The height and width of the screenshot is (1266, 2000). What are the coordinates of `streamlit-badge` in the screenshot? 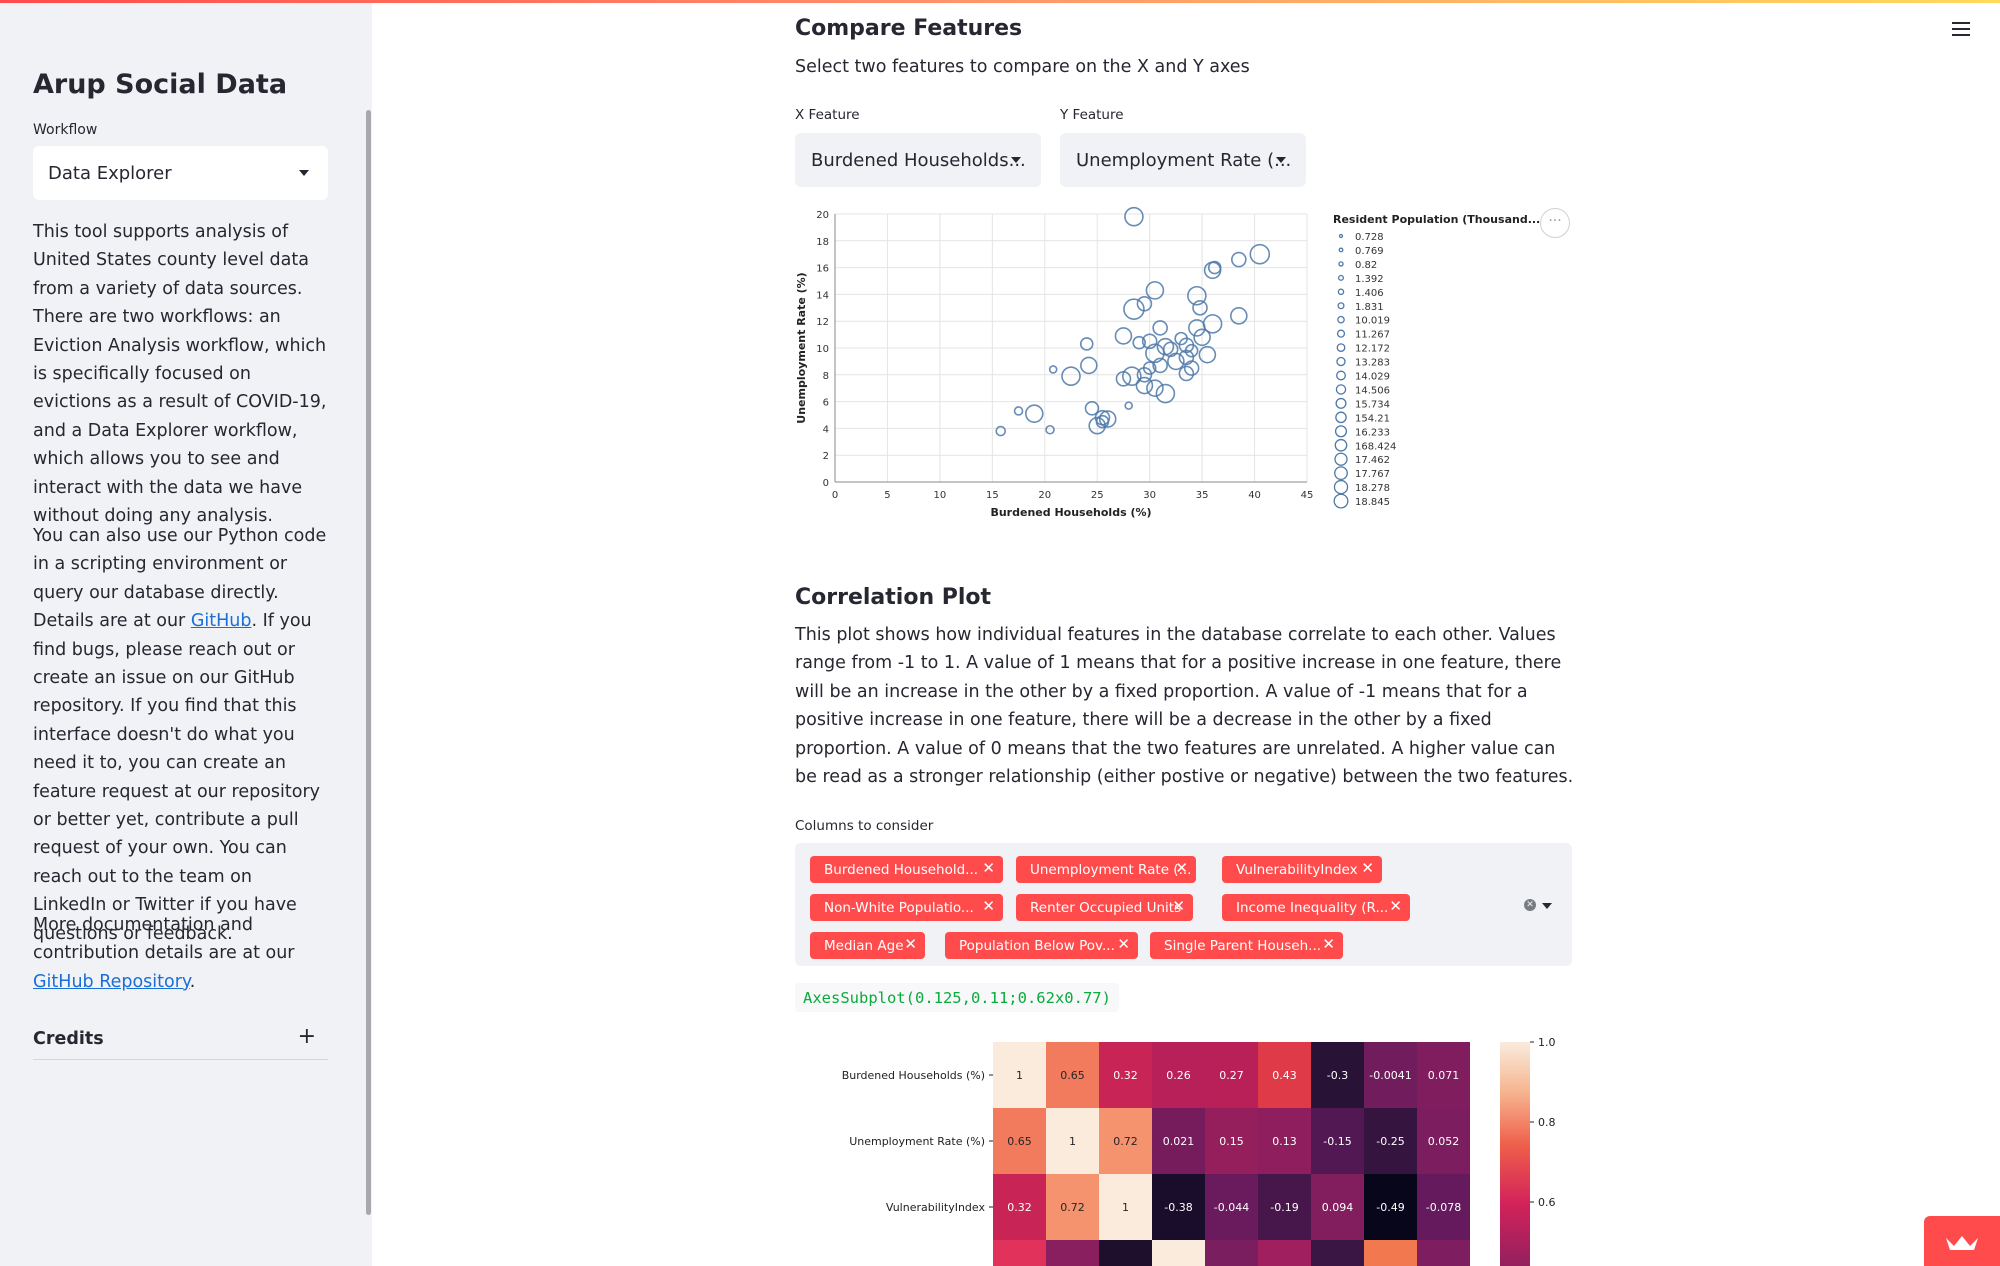 It's located at (1962, 1241).